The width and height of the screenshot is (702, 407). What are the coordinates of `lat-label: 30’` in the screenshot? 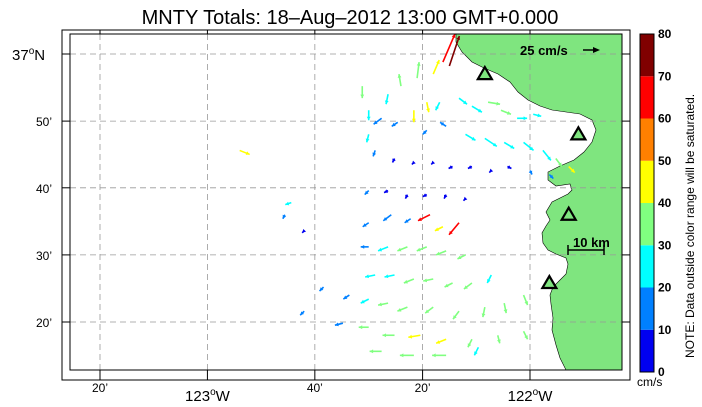 It's located at (44, 256).